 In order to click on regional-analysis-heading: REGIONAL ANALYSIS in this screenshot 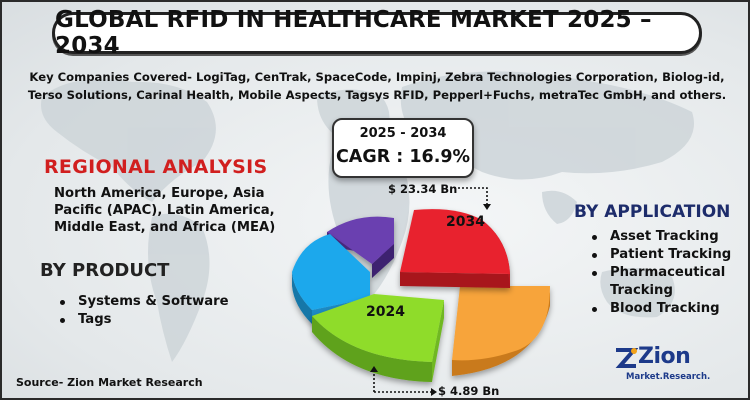, I will do `click(156, 167)`.